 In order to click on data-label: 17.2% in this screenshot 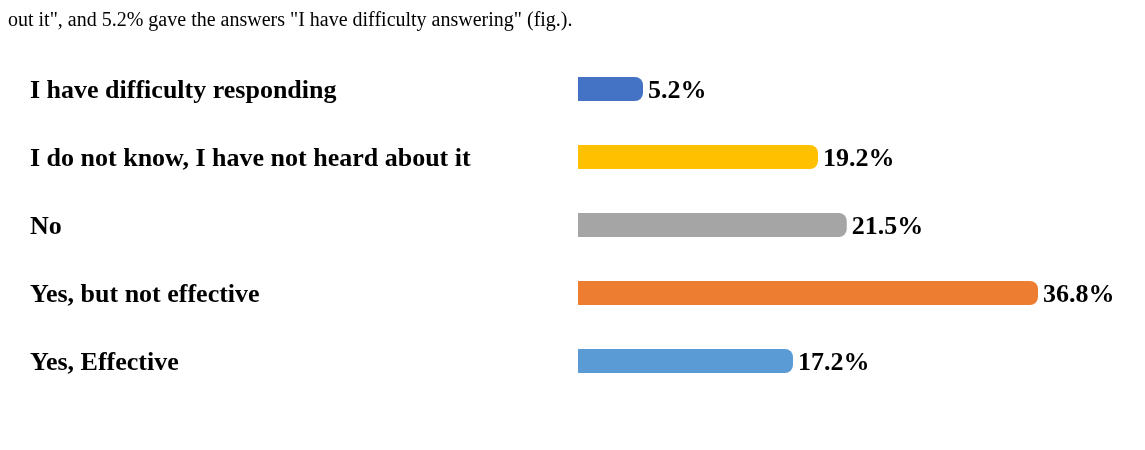, I will do `click(834, 362)`.